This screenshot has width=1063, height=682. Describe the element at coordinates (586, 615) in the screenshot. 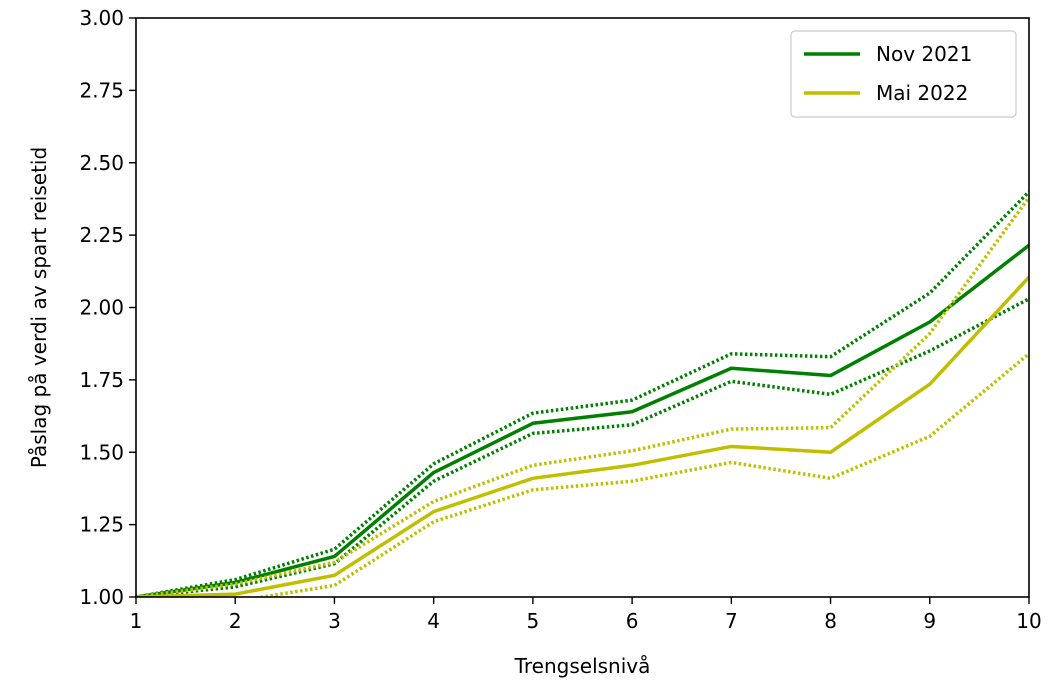

I see `x-axis-ticks: 1 2 3 4 5 6 7 8 9 10` at that location.